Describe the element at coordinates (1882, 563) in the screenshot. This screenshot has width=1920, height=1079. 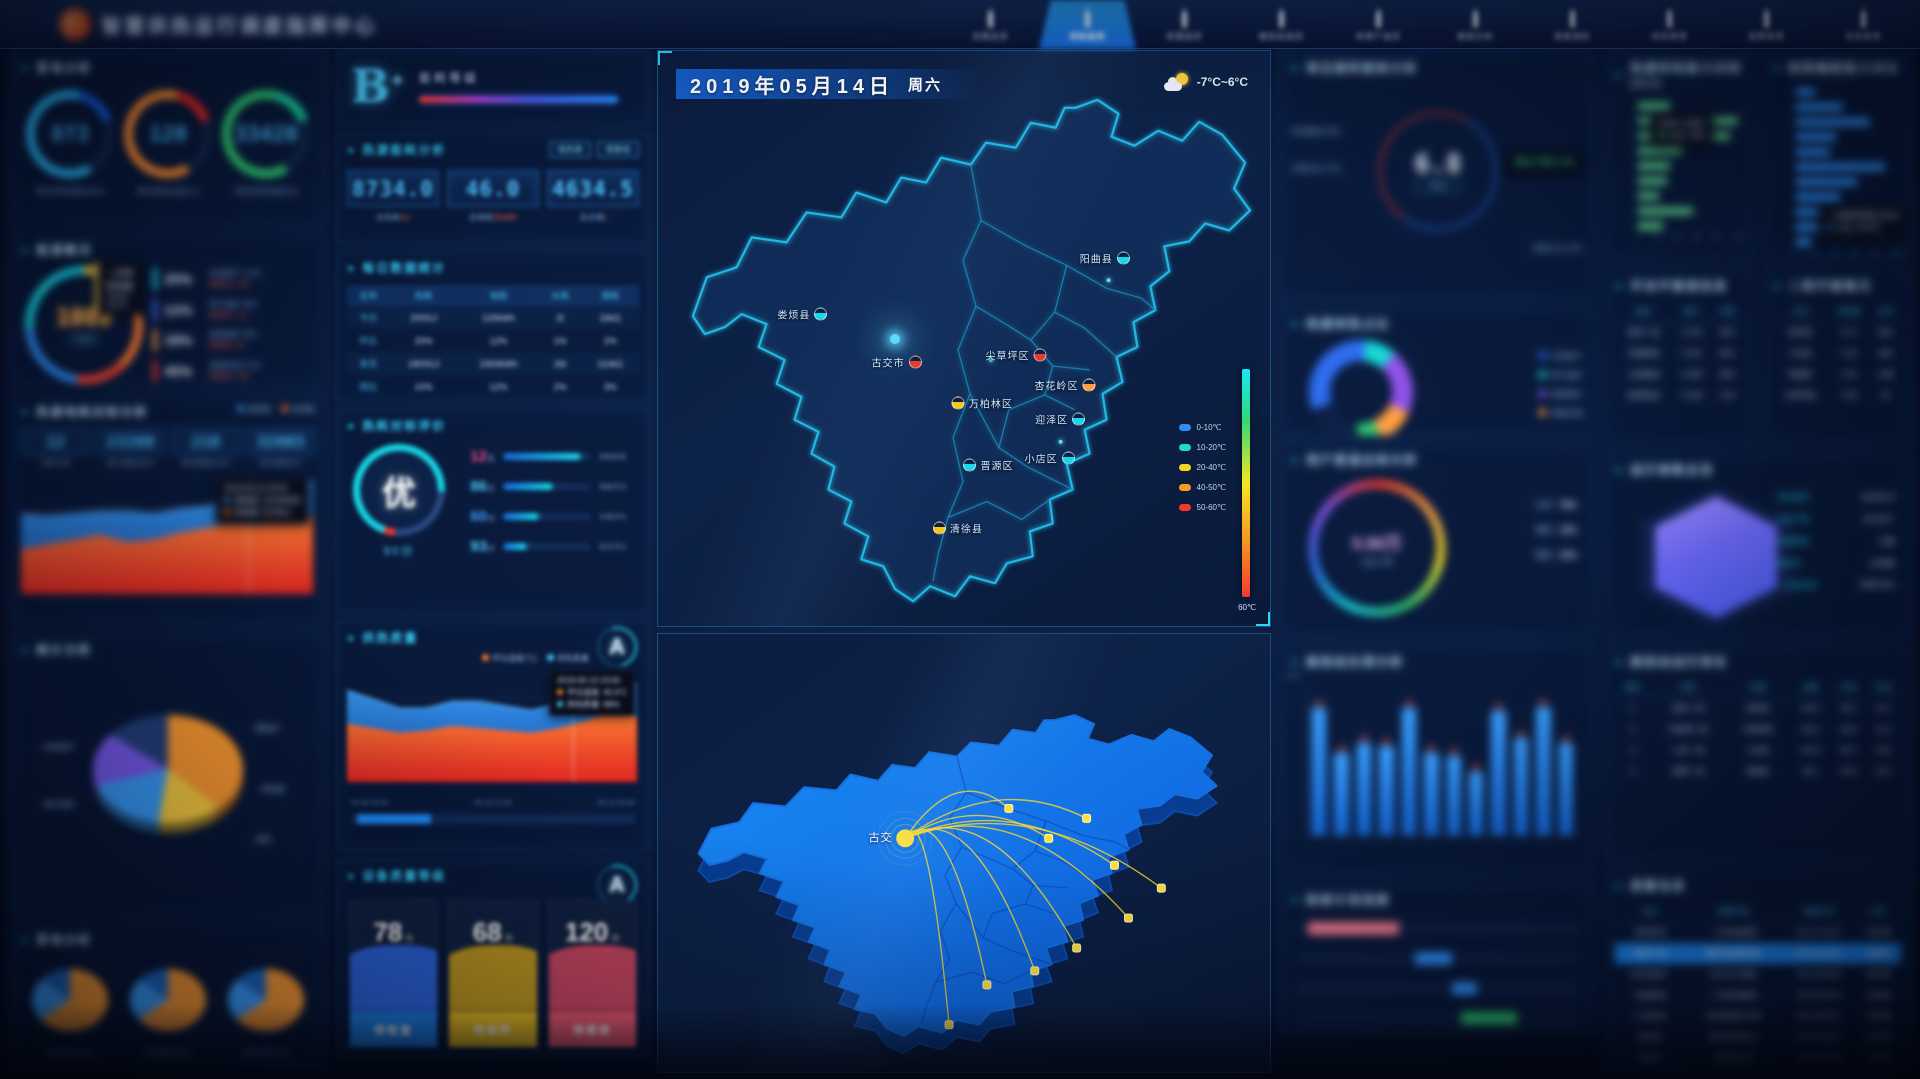
I see `kv-value: 1286座` at that location.